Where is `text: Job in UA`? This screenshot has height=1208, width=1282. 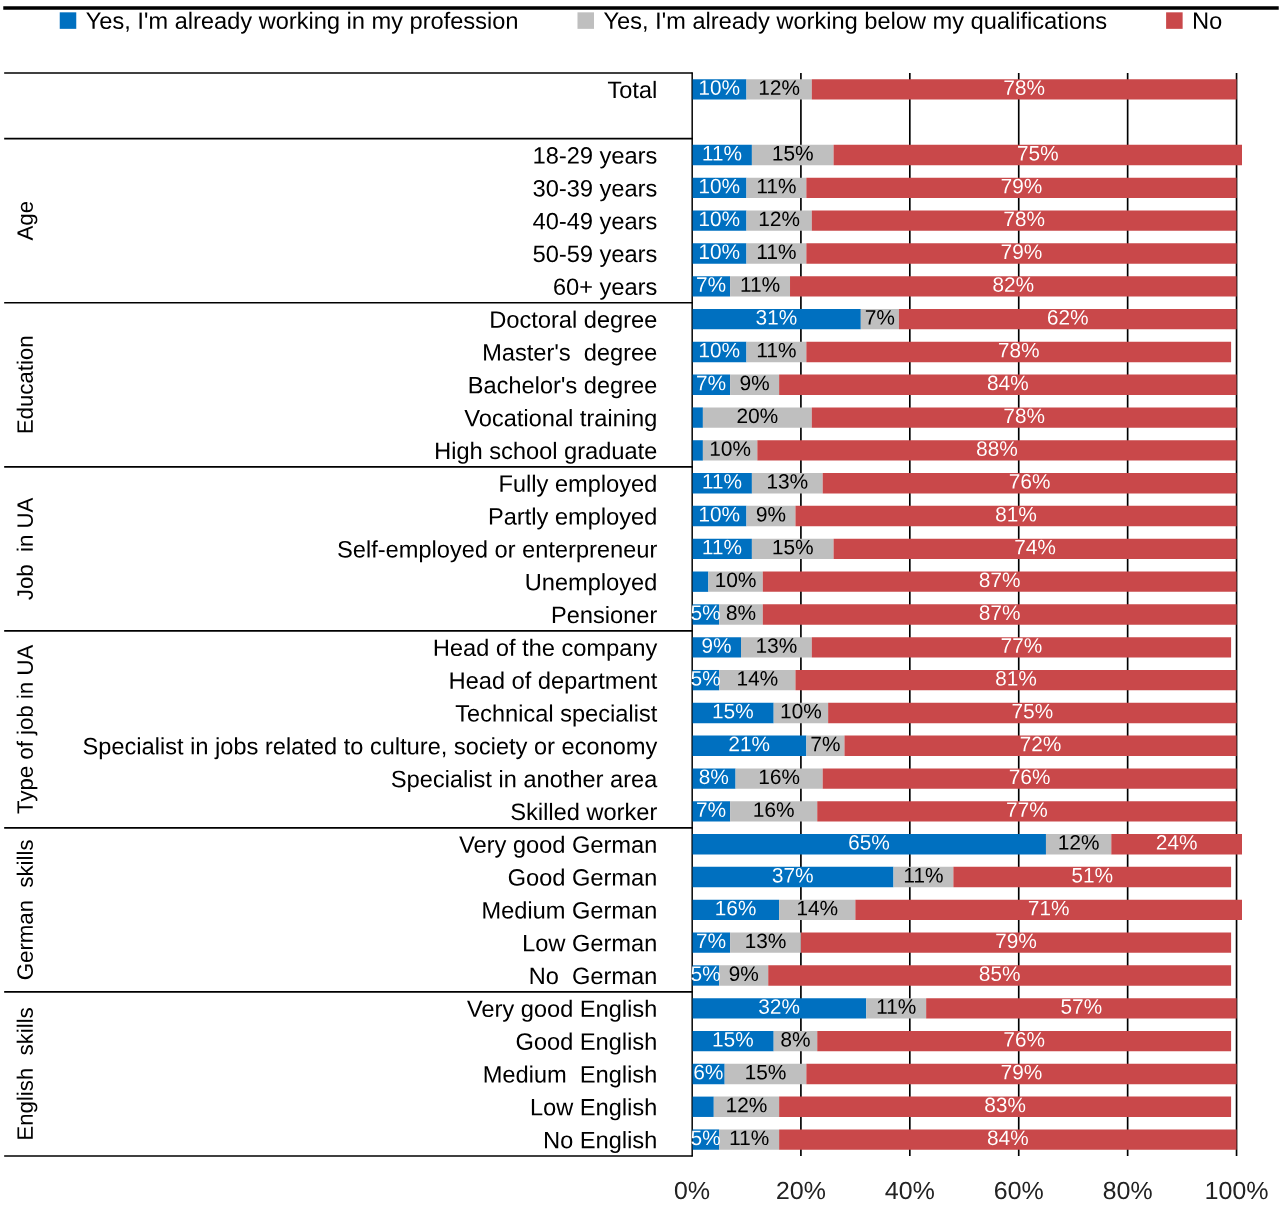 text: Job in UA is located at coordinates (24, 548).